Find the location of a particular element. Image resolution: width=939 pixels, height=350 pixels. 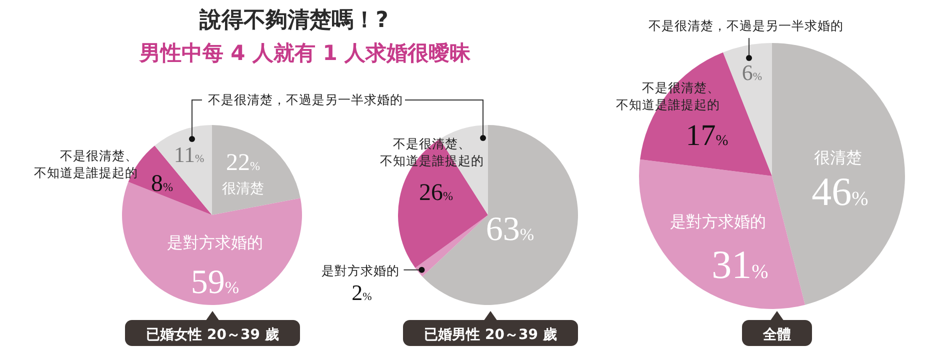

data-label: 17% is located at coordinates (707, 135).